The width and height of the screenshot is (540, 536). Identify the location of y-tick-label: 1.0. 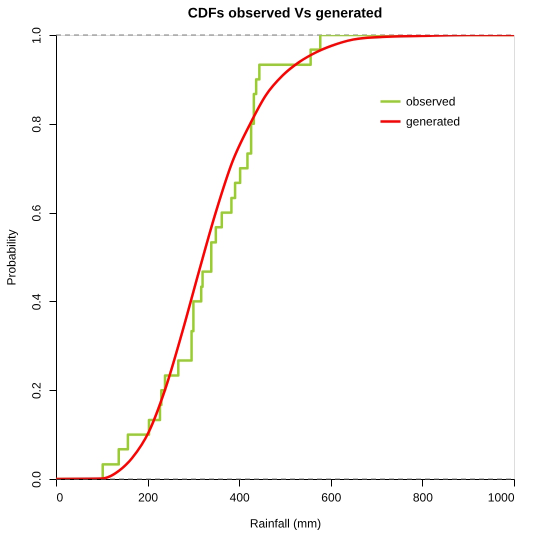
(37, 35).